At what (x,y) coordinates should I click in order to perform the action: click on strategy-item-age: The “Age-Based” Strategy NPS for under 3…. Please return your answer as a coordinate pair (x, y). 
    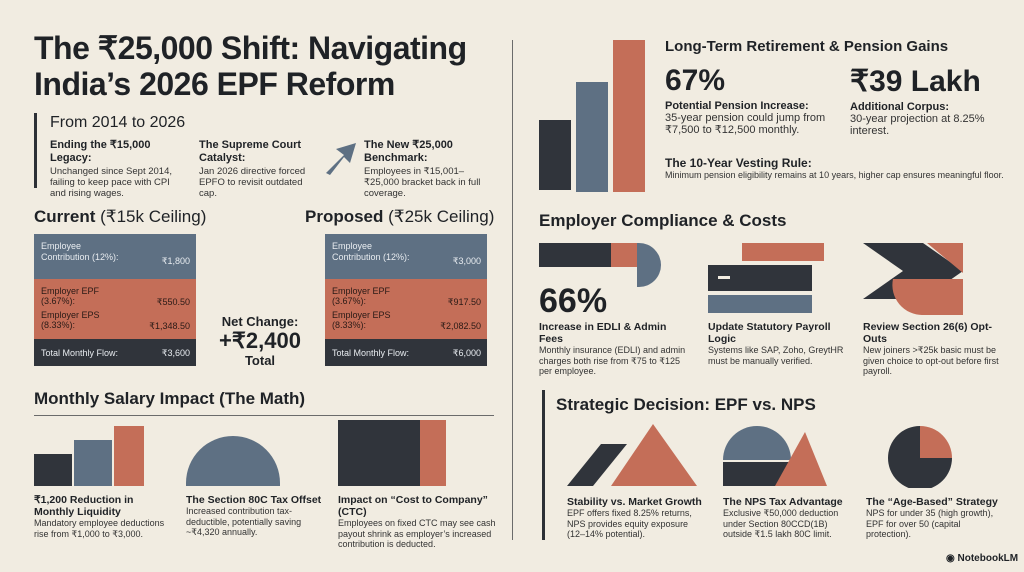
    Looking at the image, I should click on (932, 517).